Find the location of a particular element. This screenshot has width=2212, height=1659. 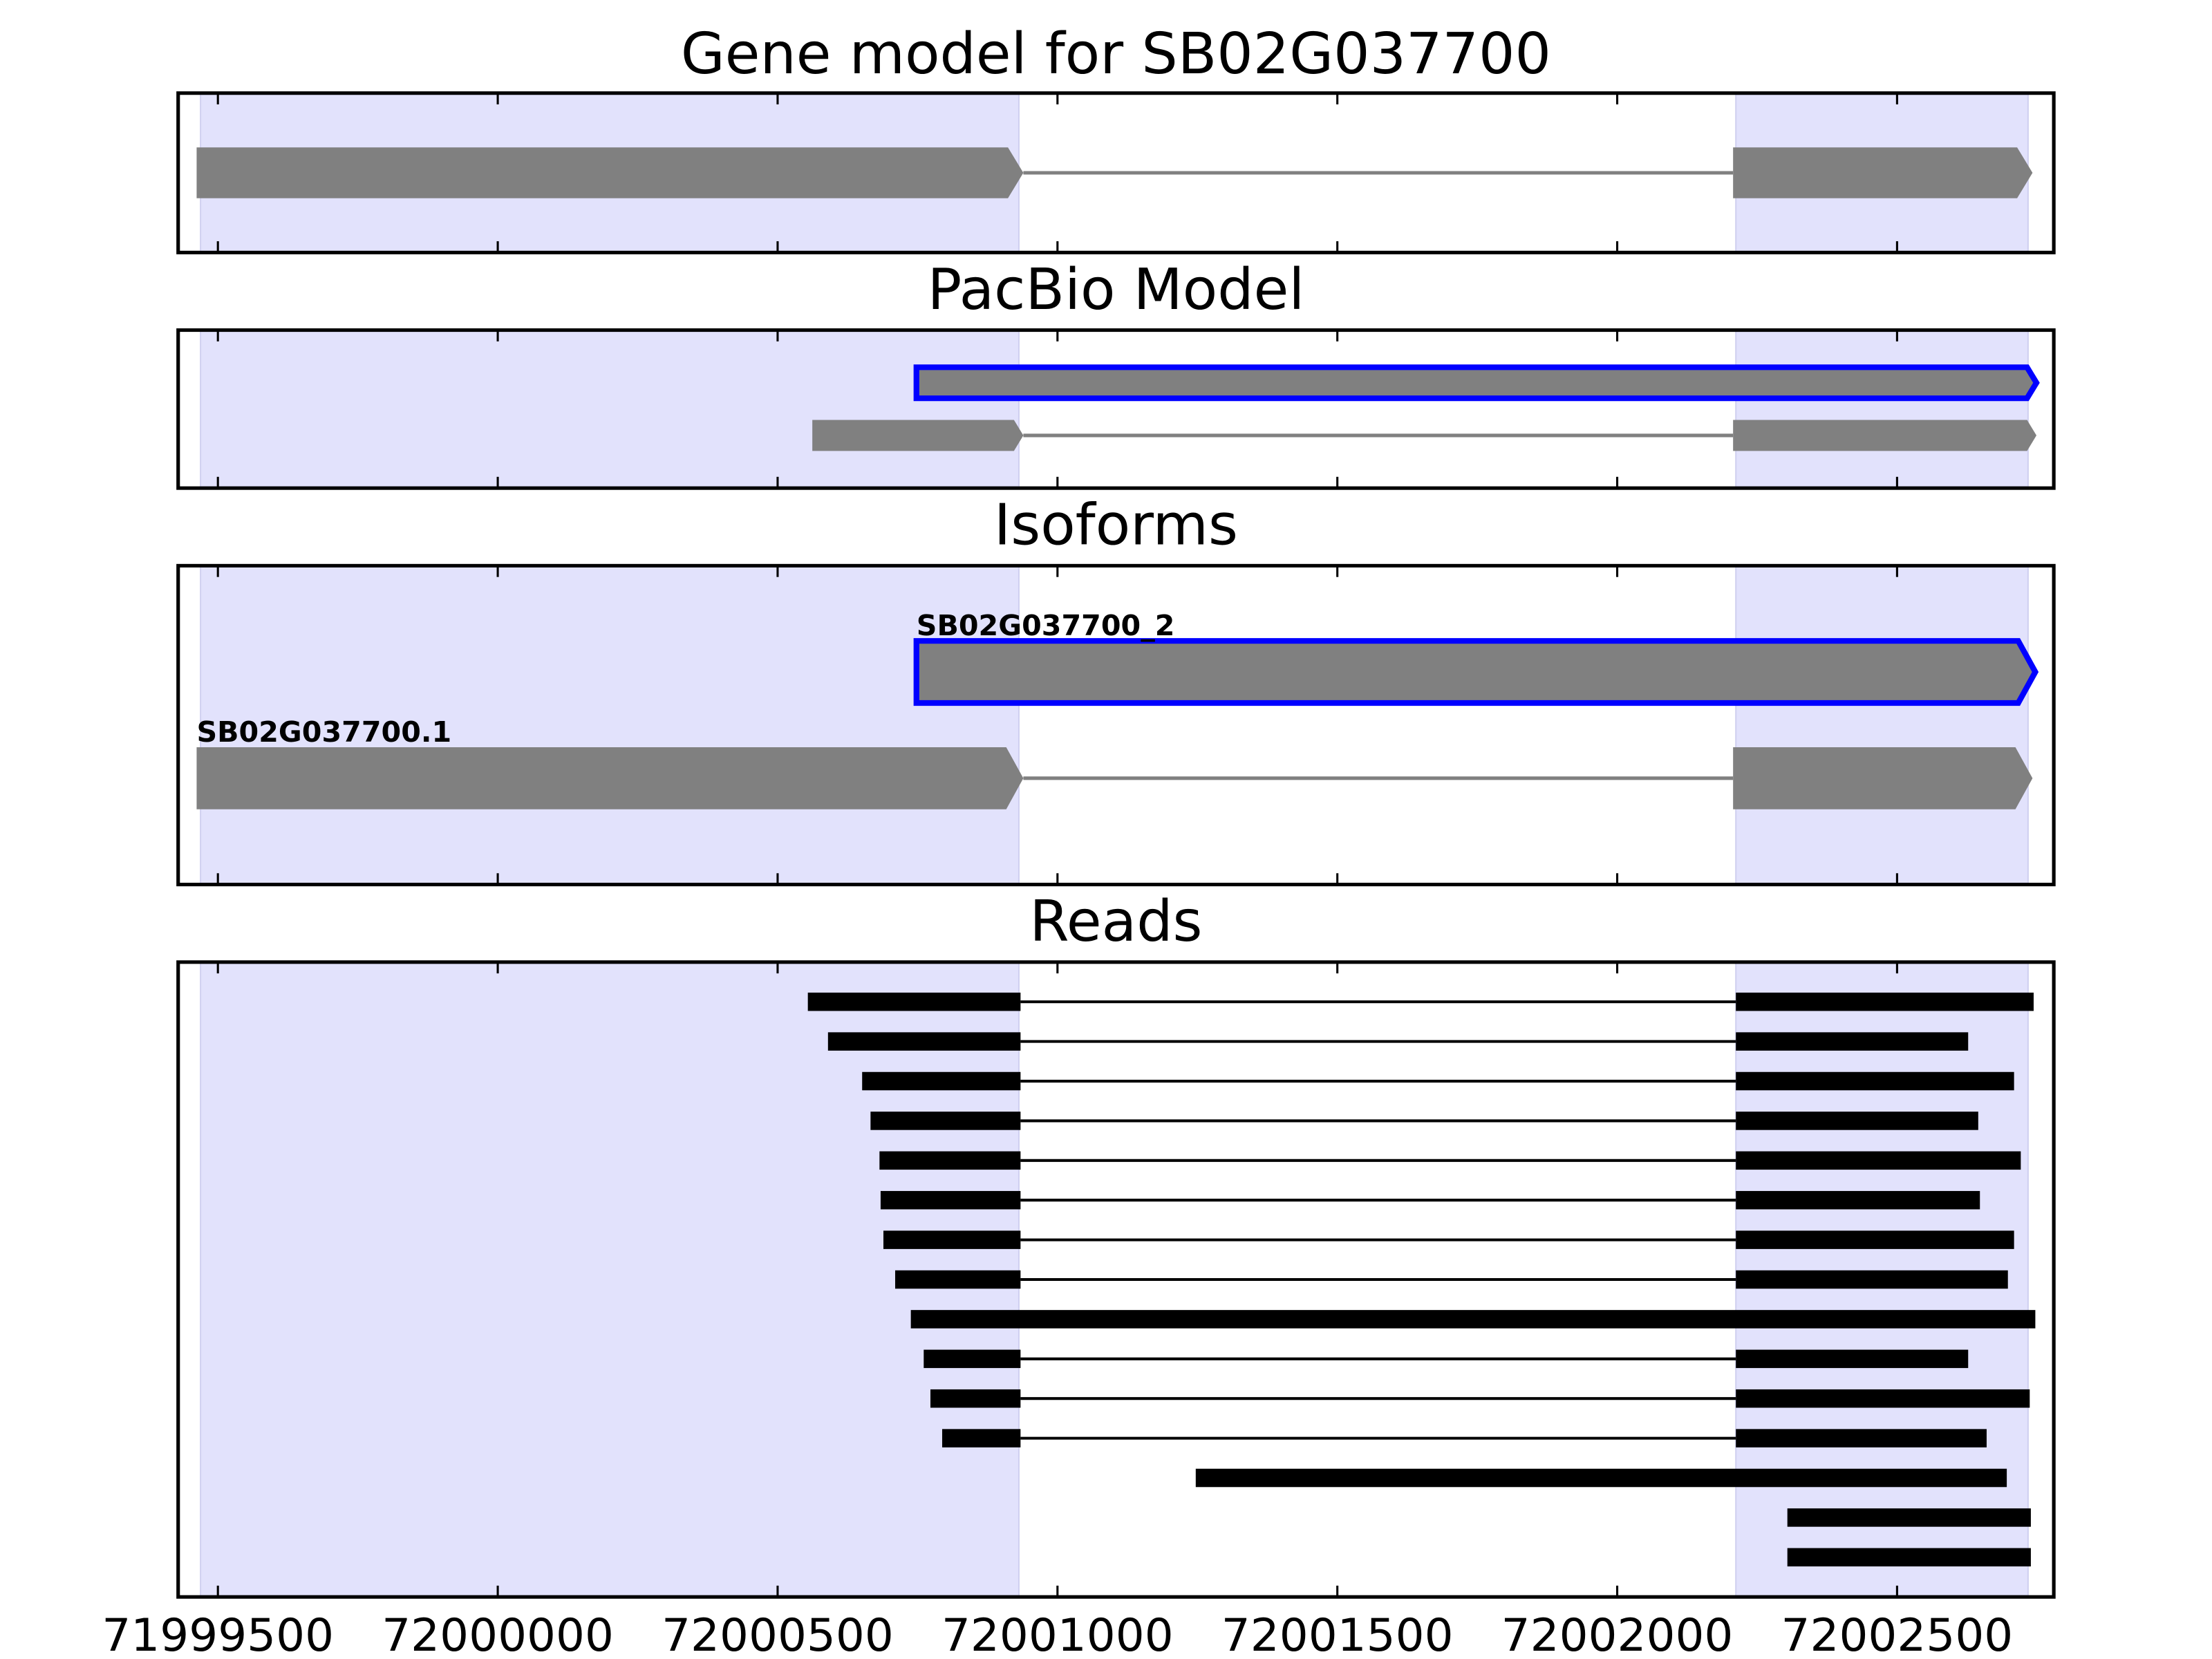

isoform-label: SB02G037700_2 is located at coordinates (1046, 625).